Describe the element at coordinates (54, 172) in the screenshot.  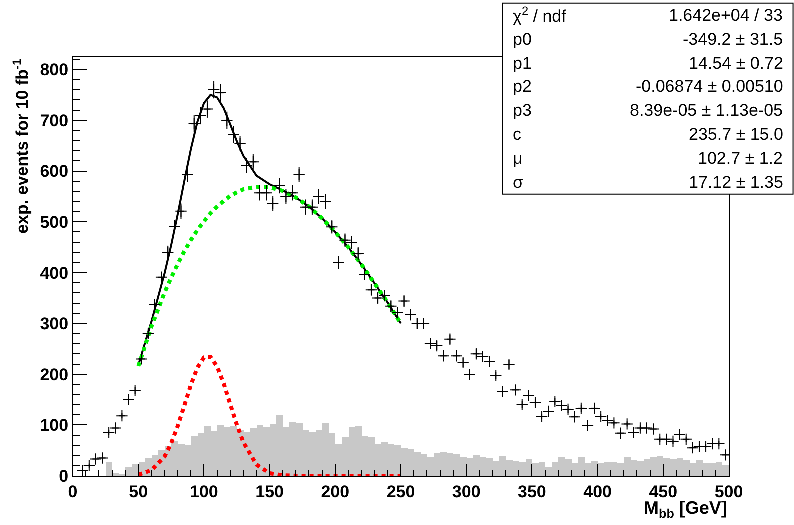
I see `y-tick-label: 600` at that location.